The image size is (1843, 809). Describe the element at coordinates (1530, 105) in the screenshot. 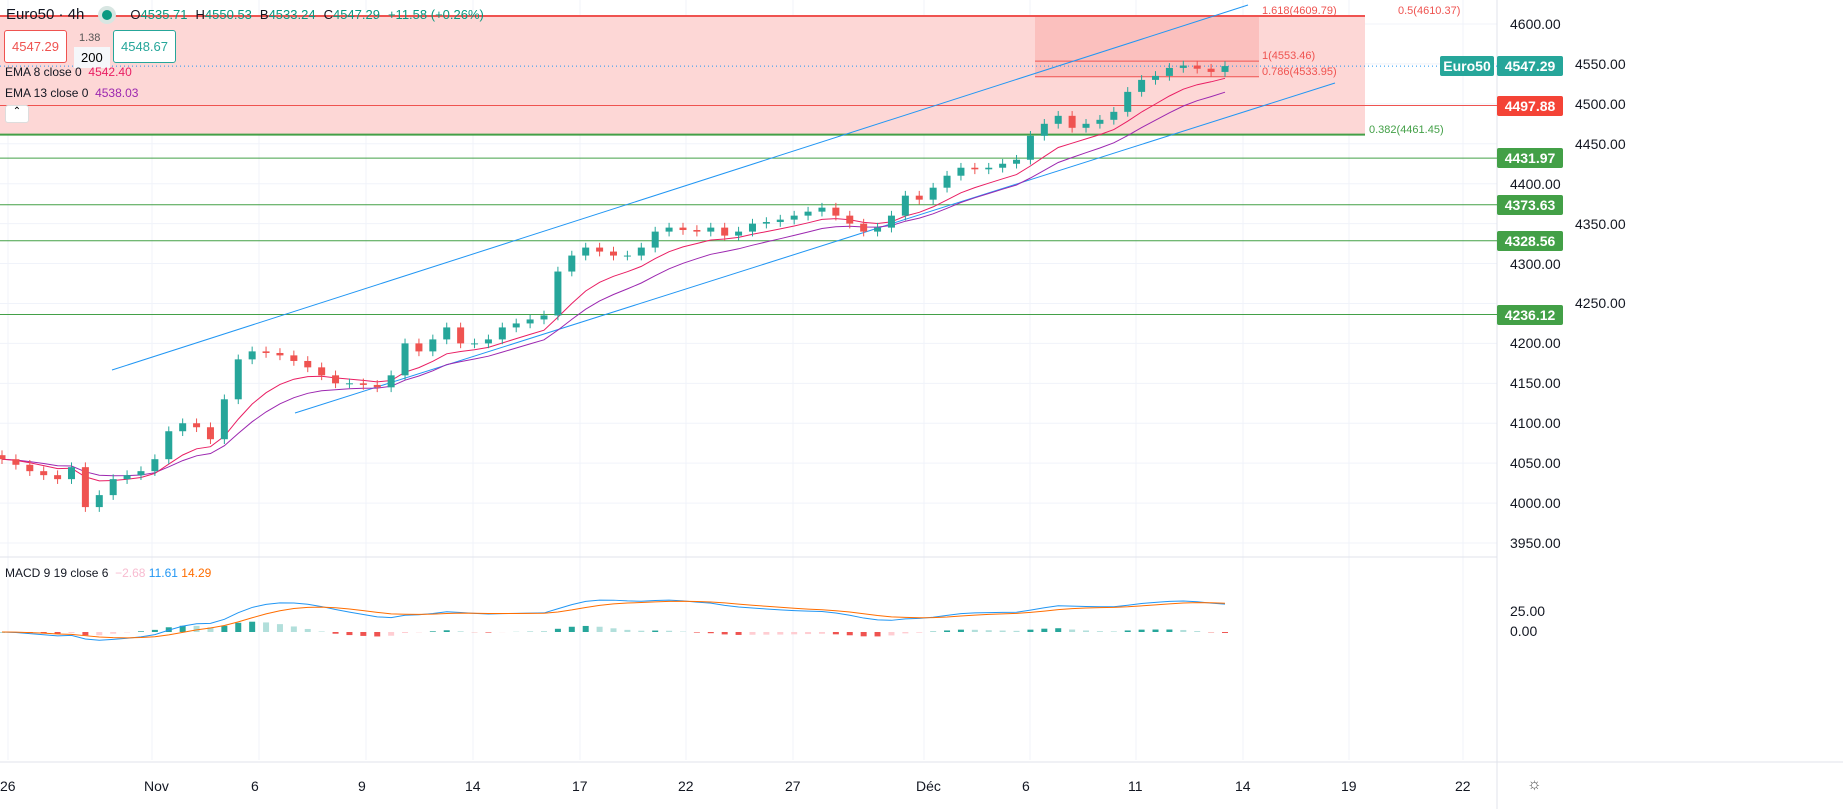

I see `level-badge-red: 4497.88` at that location.